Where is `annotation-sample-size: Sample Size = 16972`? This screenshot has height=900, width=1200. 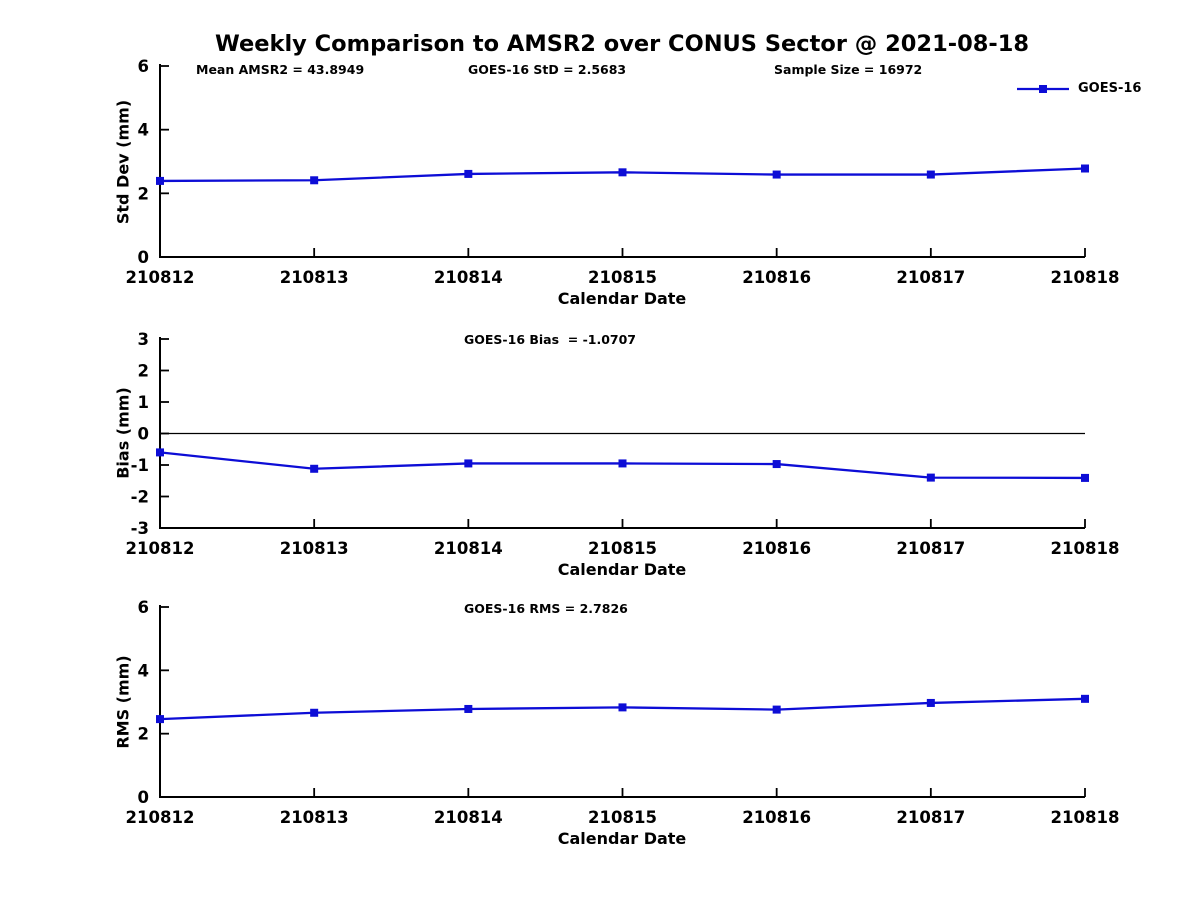 annotation-sample-size: Sample Size = 16972 is located at coordinates (848, 69).